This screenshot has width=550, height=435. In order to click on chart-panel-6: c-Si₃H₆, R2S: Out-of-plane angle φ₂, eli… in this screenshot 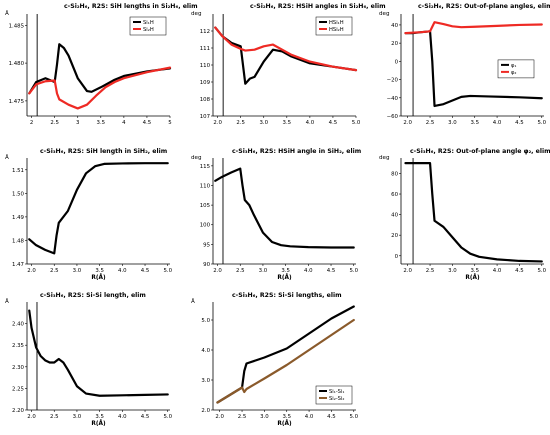, I will do `click(464, 214)`.